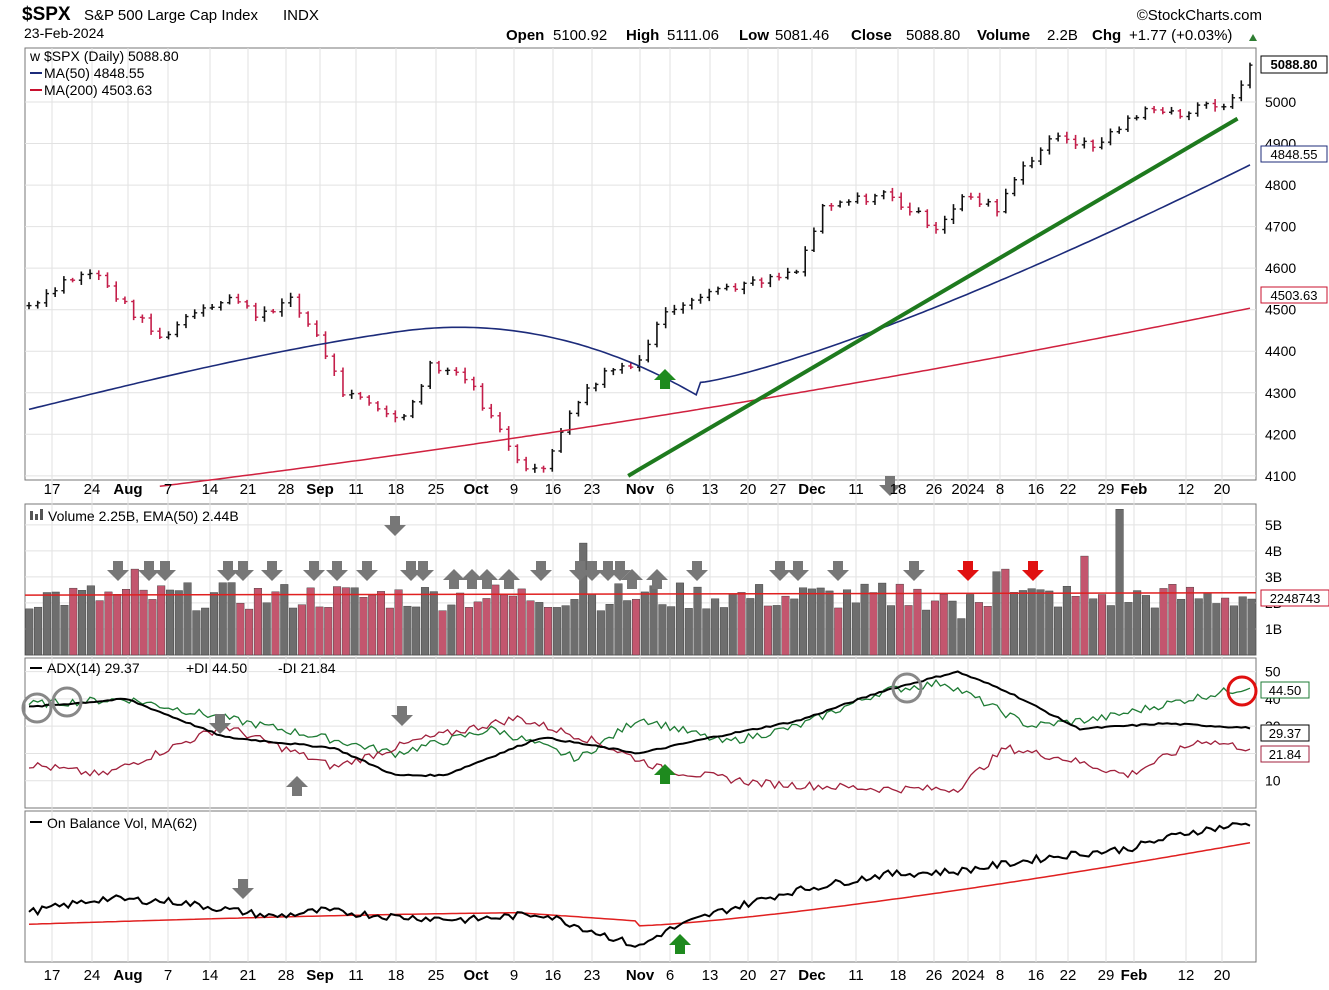 Image resolution: width=1329 pixels, height=990 pixels. What do you see at coordinates (122, 823) in the screenshot?
I see `svg-text: On Balance Vol, MA(62)` at bounding box center [122, 823].